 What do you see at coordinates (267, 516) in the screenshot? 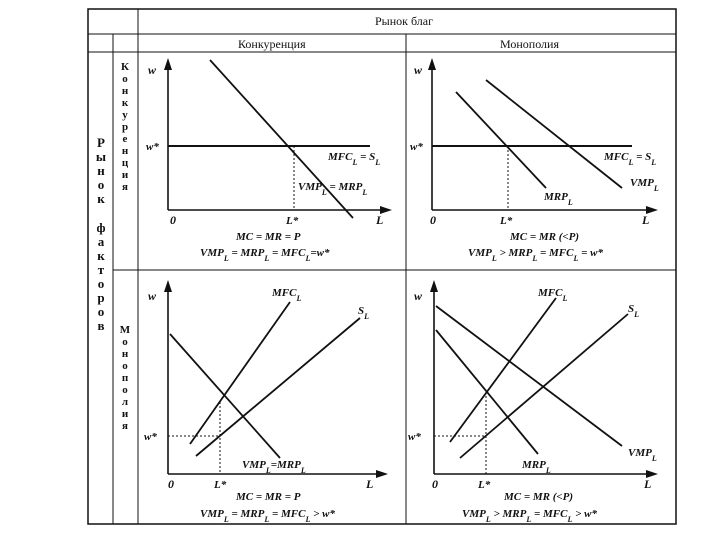
I see `equation-line-2: VMPL = MRPL = MFCL > w*` at bounding box center [267, 516].